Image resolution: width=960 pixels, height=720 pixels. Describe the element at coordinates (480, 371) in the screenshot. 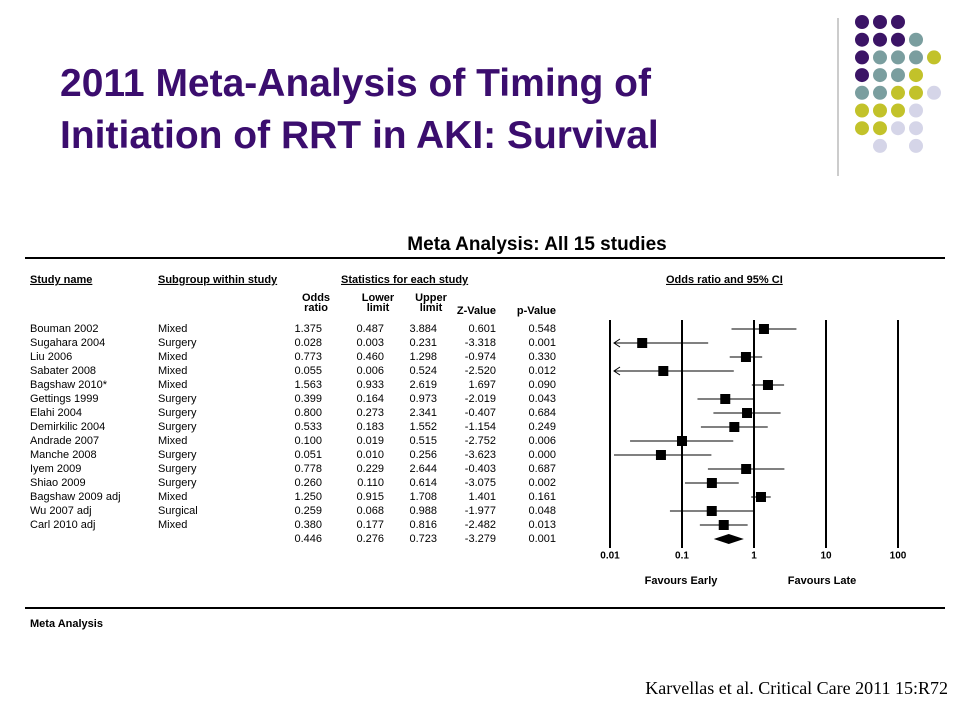

I see `cell: -2.520` at that location.